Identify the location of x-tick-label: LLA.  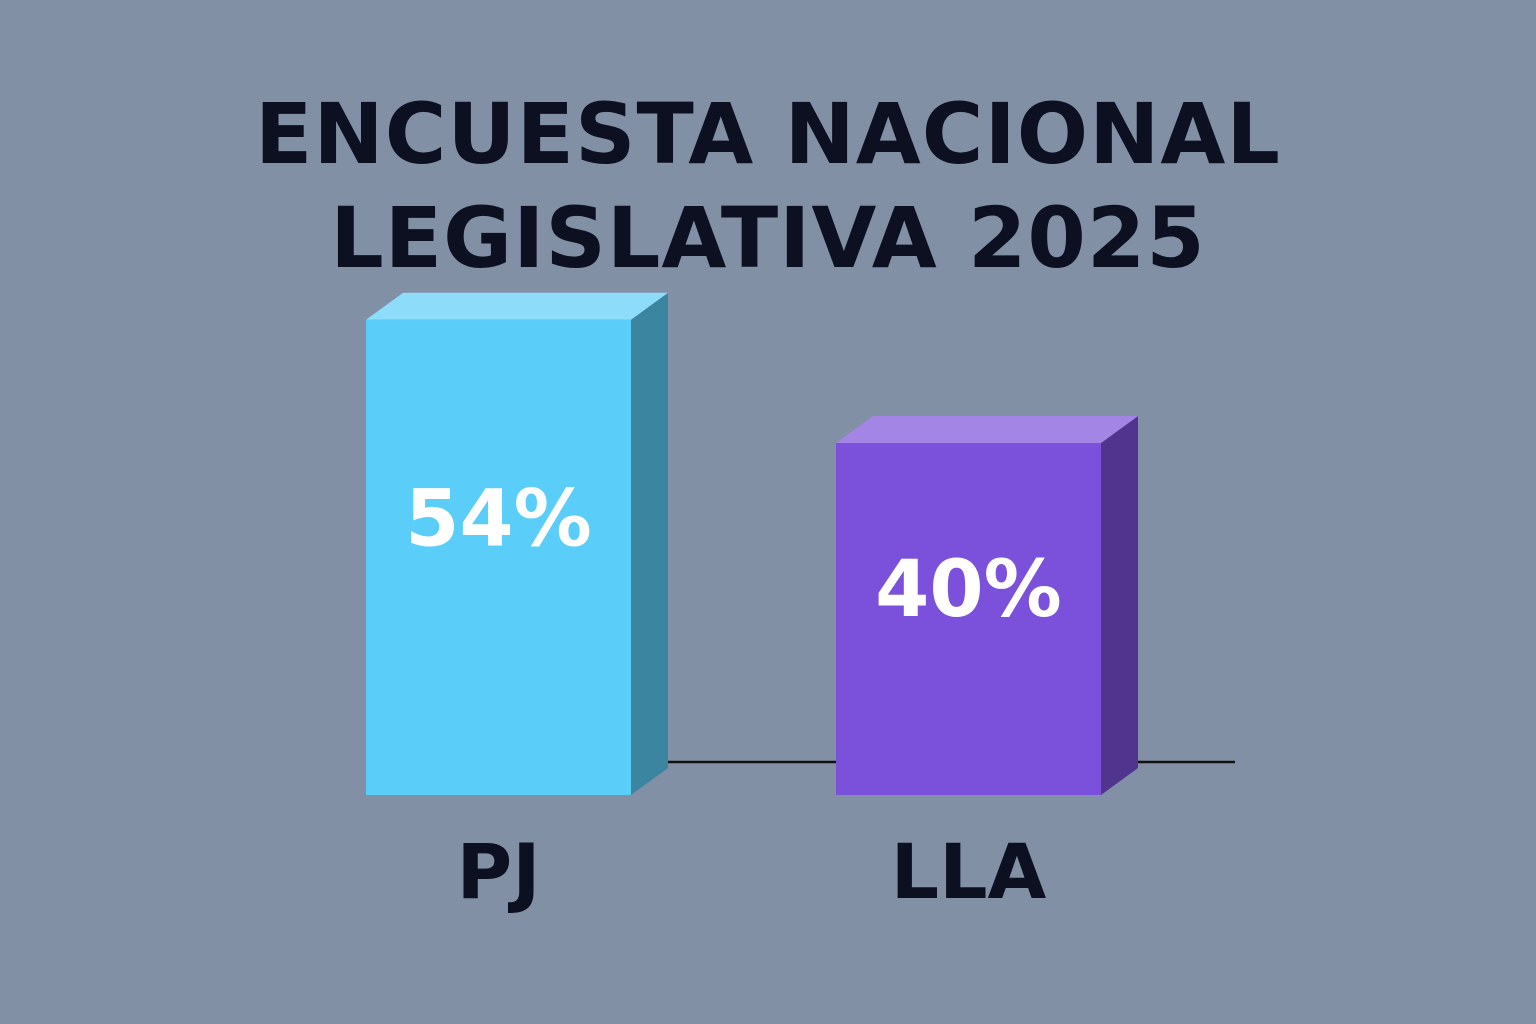
(969, 871).